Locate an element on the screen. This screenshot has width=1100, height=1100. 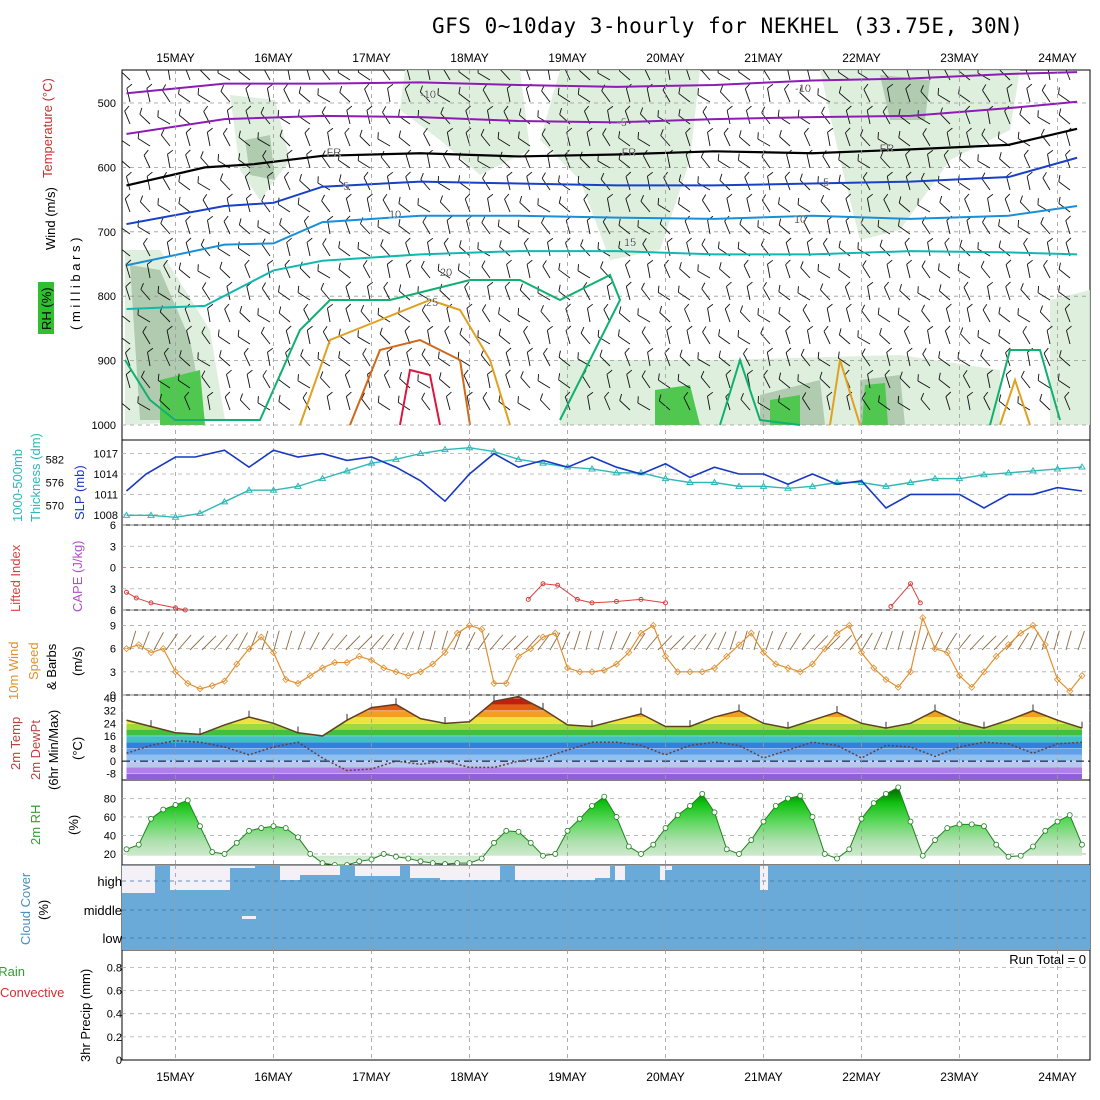
precip-axis-title: 3hr Precip (mm) is located at coordinates (85, 1015).